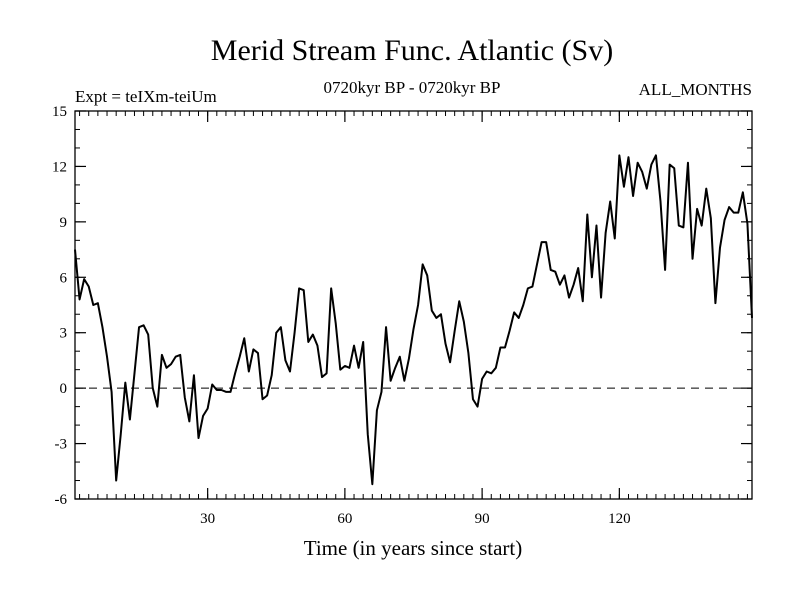 The width and height of the screenshot is (800, 600). Describe the element at coordinates (412, 50) in the screenshot. I see `chart-title: Merid Stream Func. Atlantic (Sv)` at that location.